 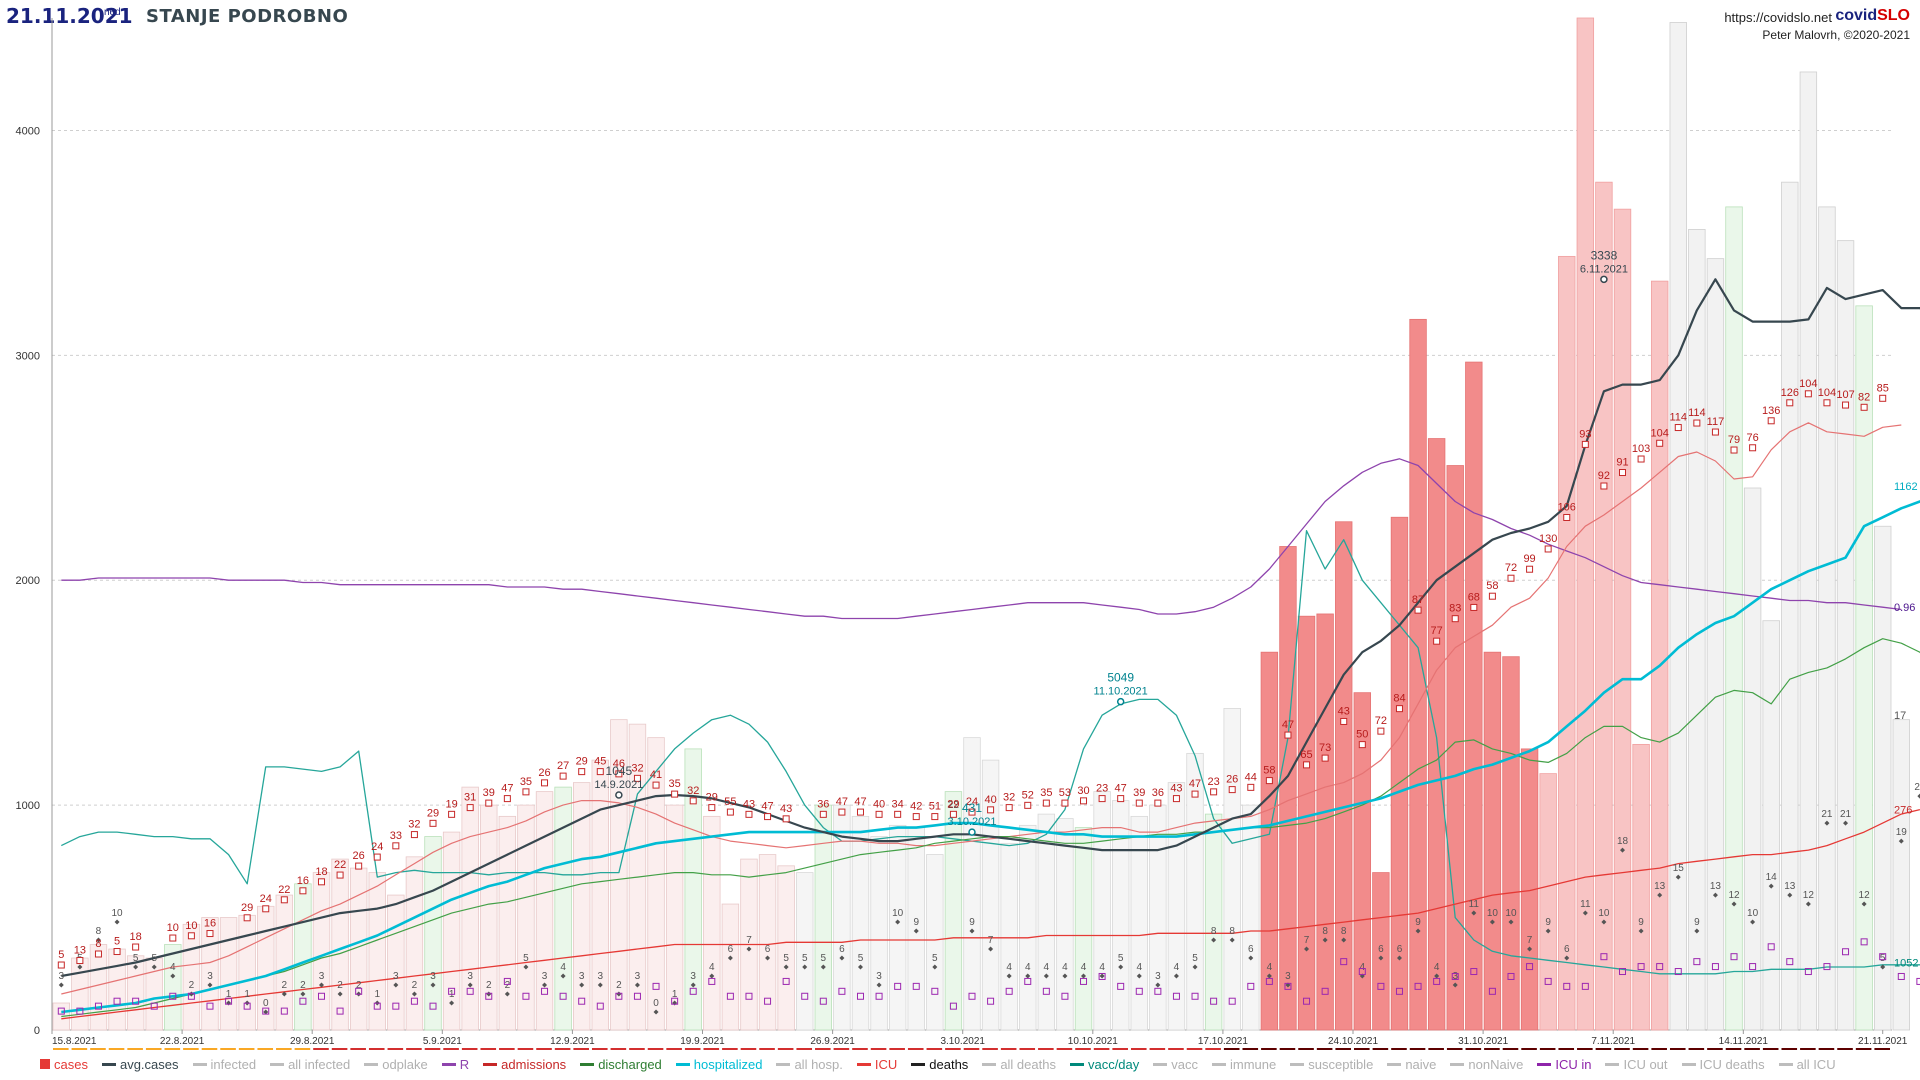 What do you see at coordinates (405, 1064) in the screenshot?
I see `legend-label: odplake` at bounding box center [405, 1064].